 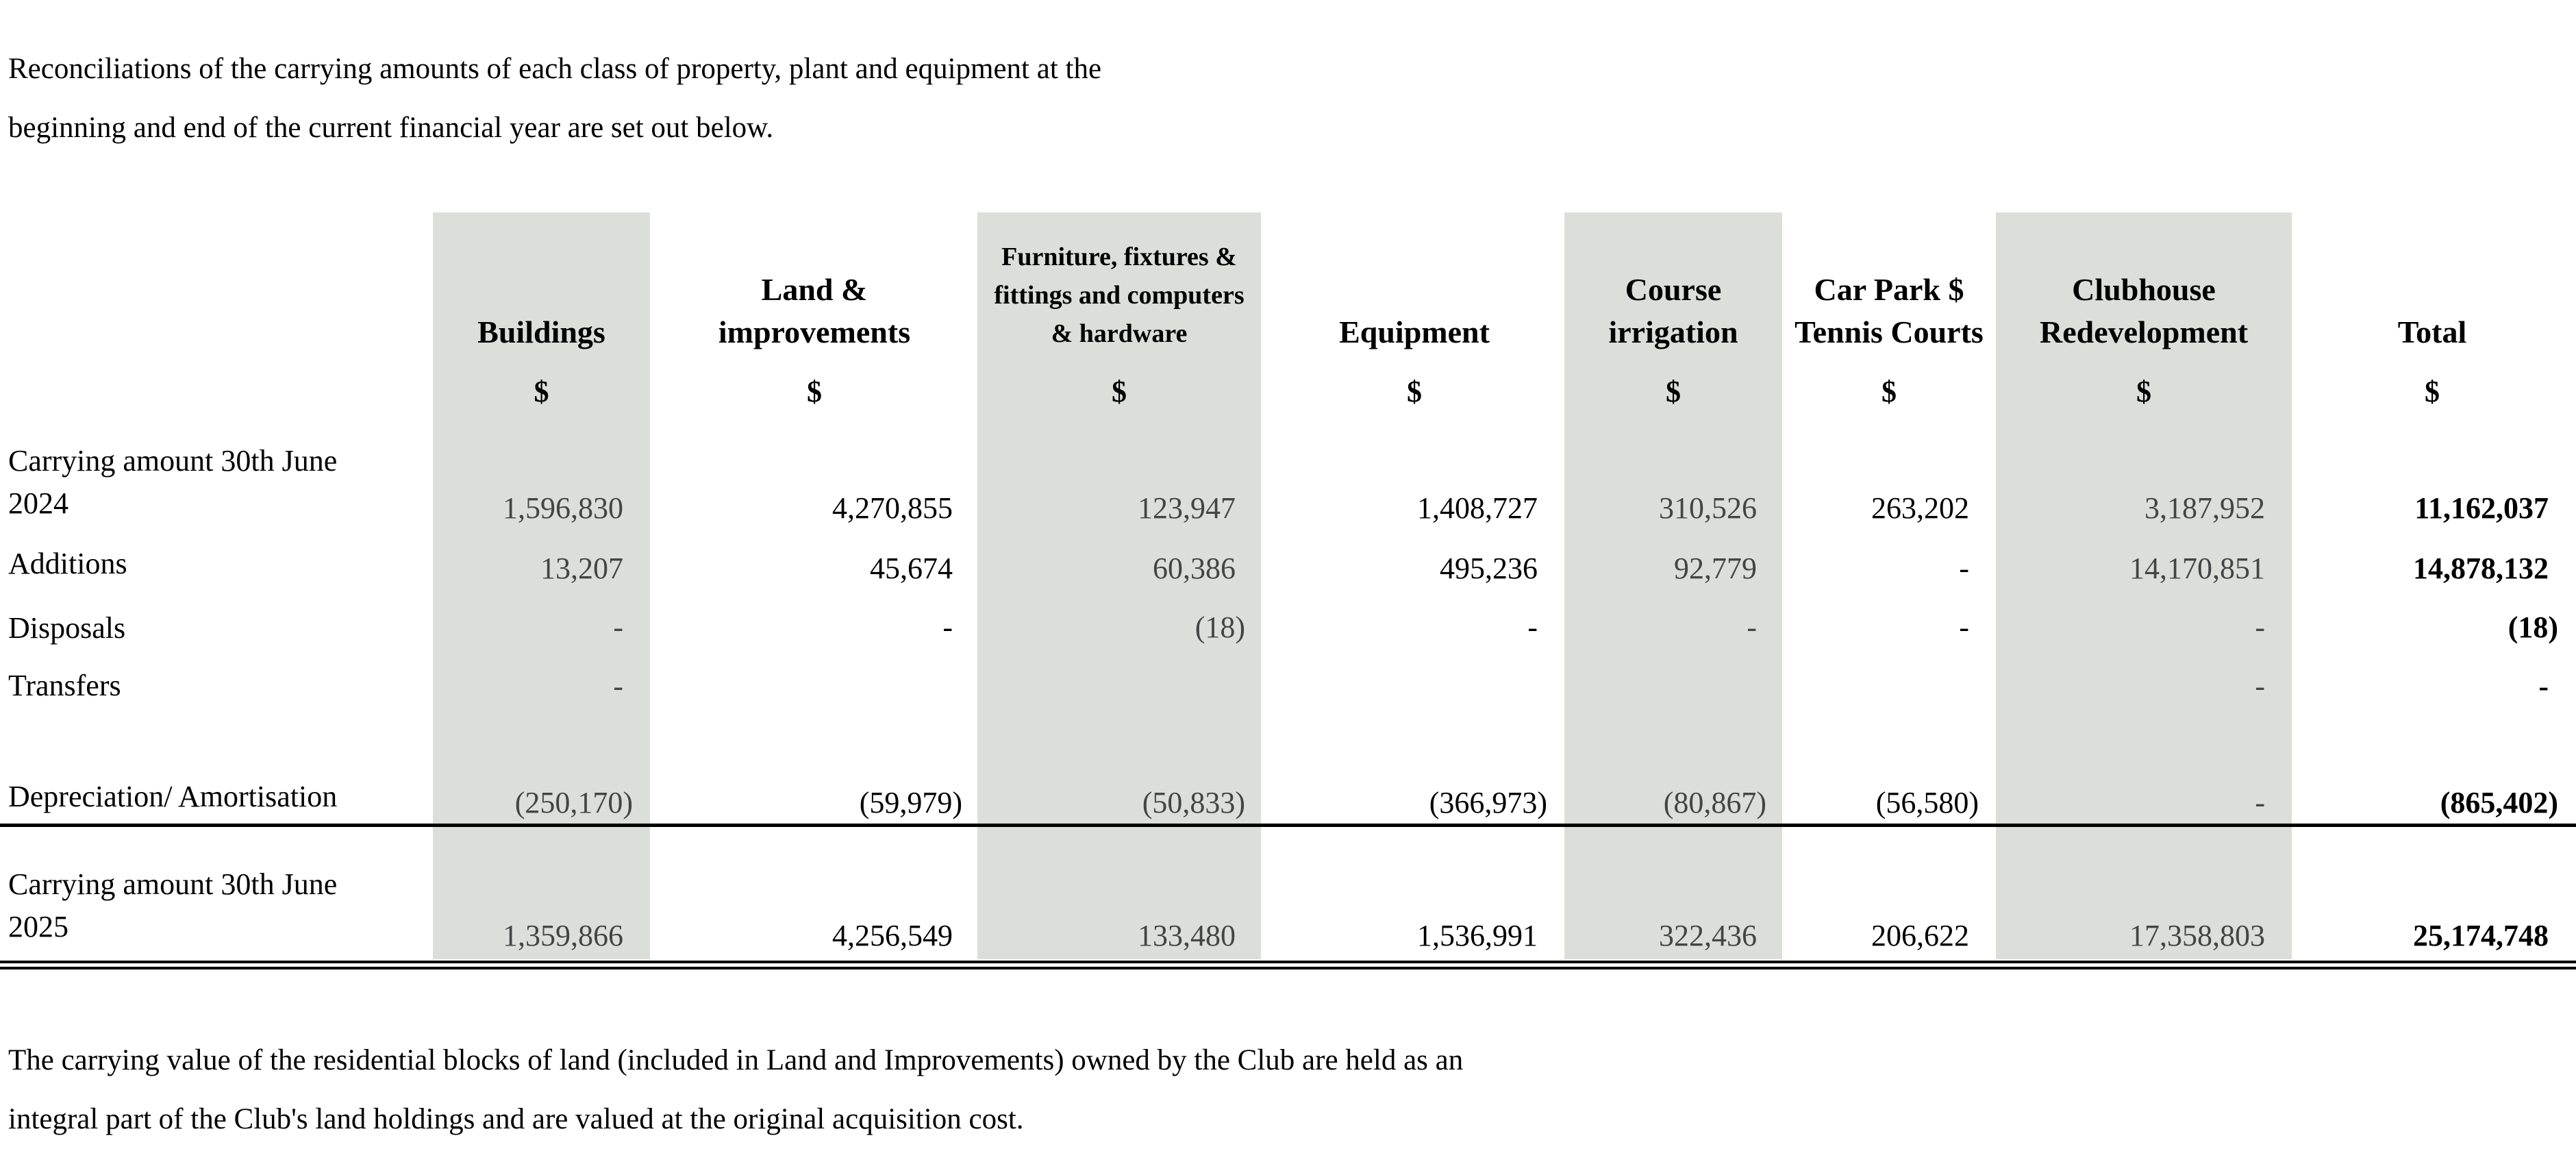 What do you see at coordinates (911, 803) in the screenshot?
I see `table-cell: (59,979)` at bounding box center [911, 803].